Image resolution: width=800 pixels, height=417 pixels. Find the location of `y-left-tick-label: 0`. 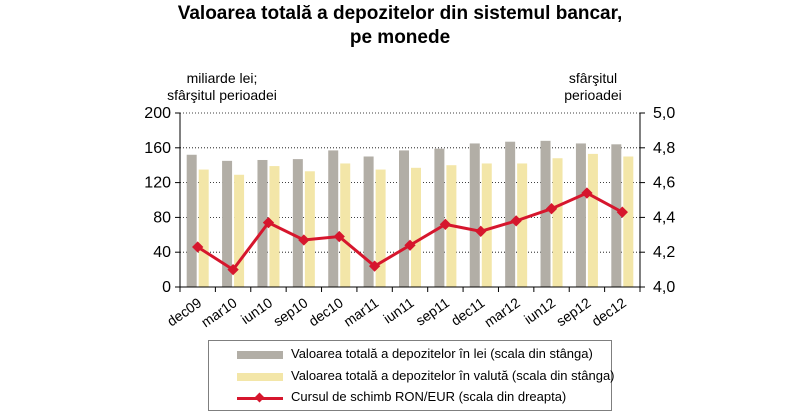

y-left-tick-label: 0 is located at coordinates (166, 287).